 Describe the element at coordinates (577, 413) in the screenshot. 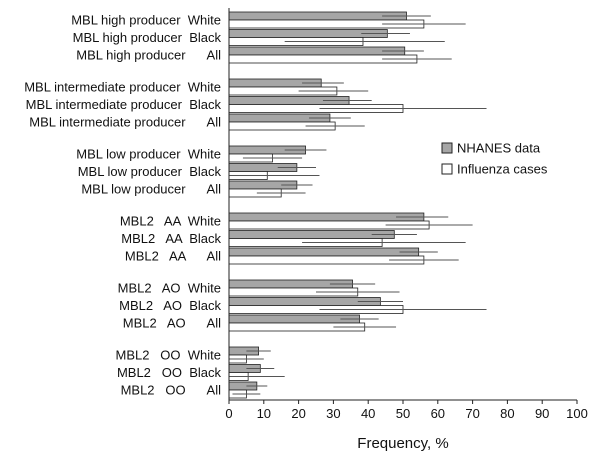

I see `x-tick-label: 100` at that location.